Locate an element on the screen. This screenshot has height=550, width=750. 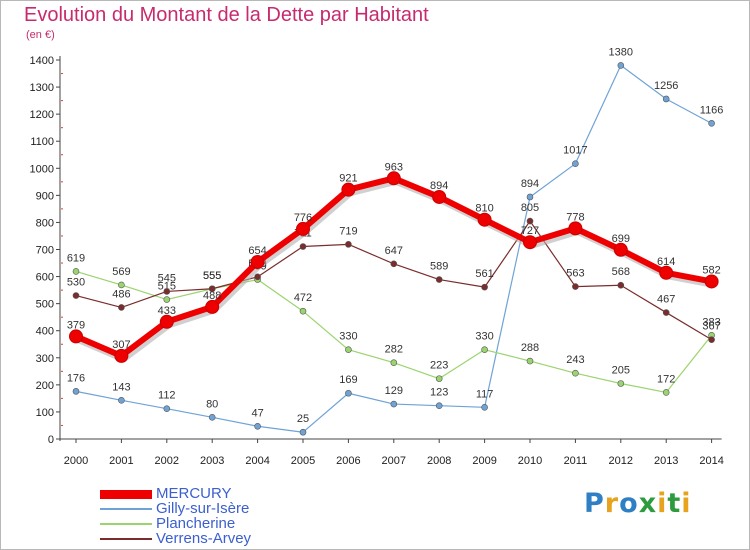
x-tick-label: 2014 is located at coordinates (711, 461).